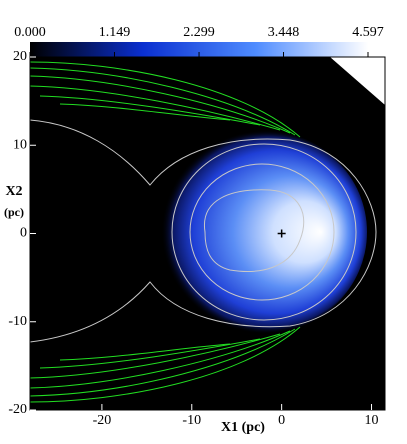  I want to click on y-tick-label: -10, so click(17, 321).